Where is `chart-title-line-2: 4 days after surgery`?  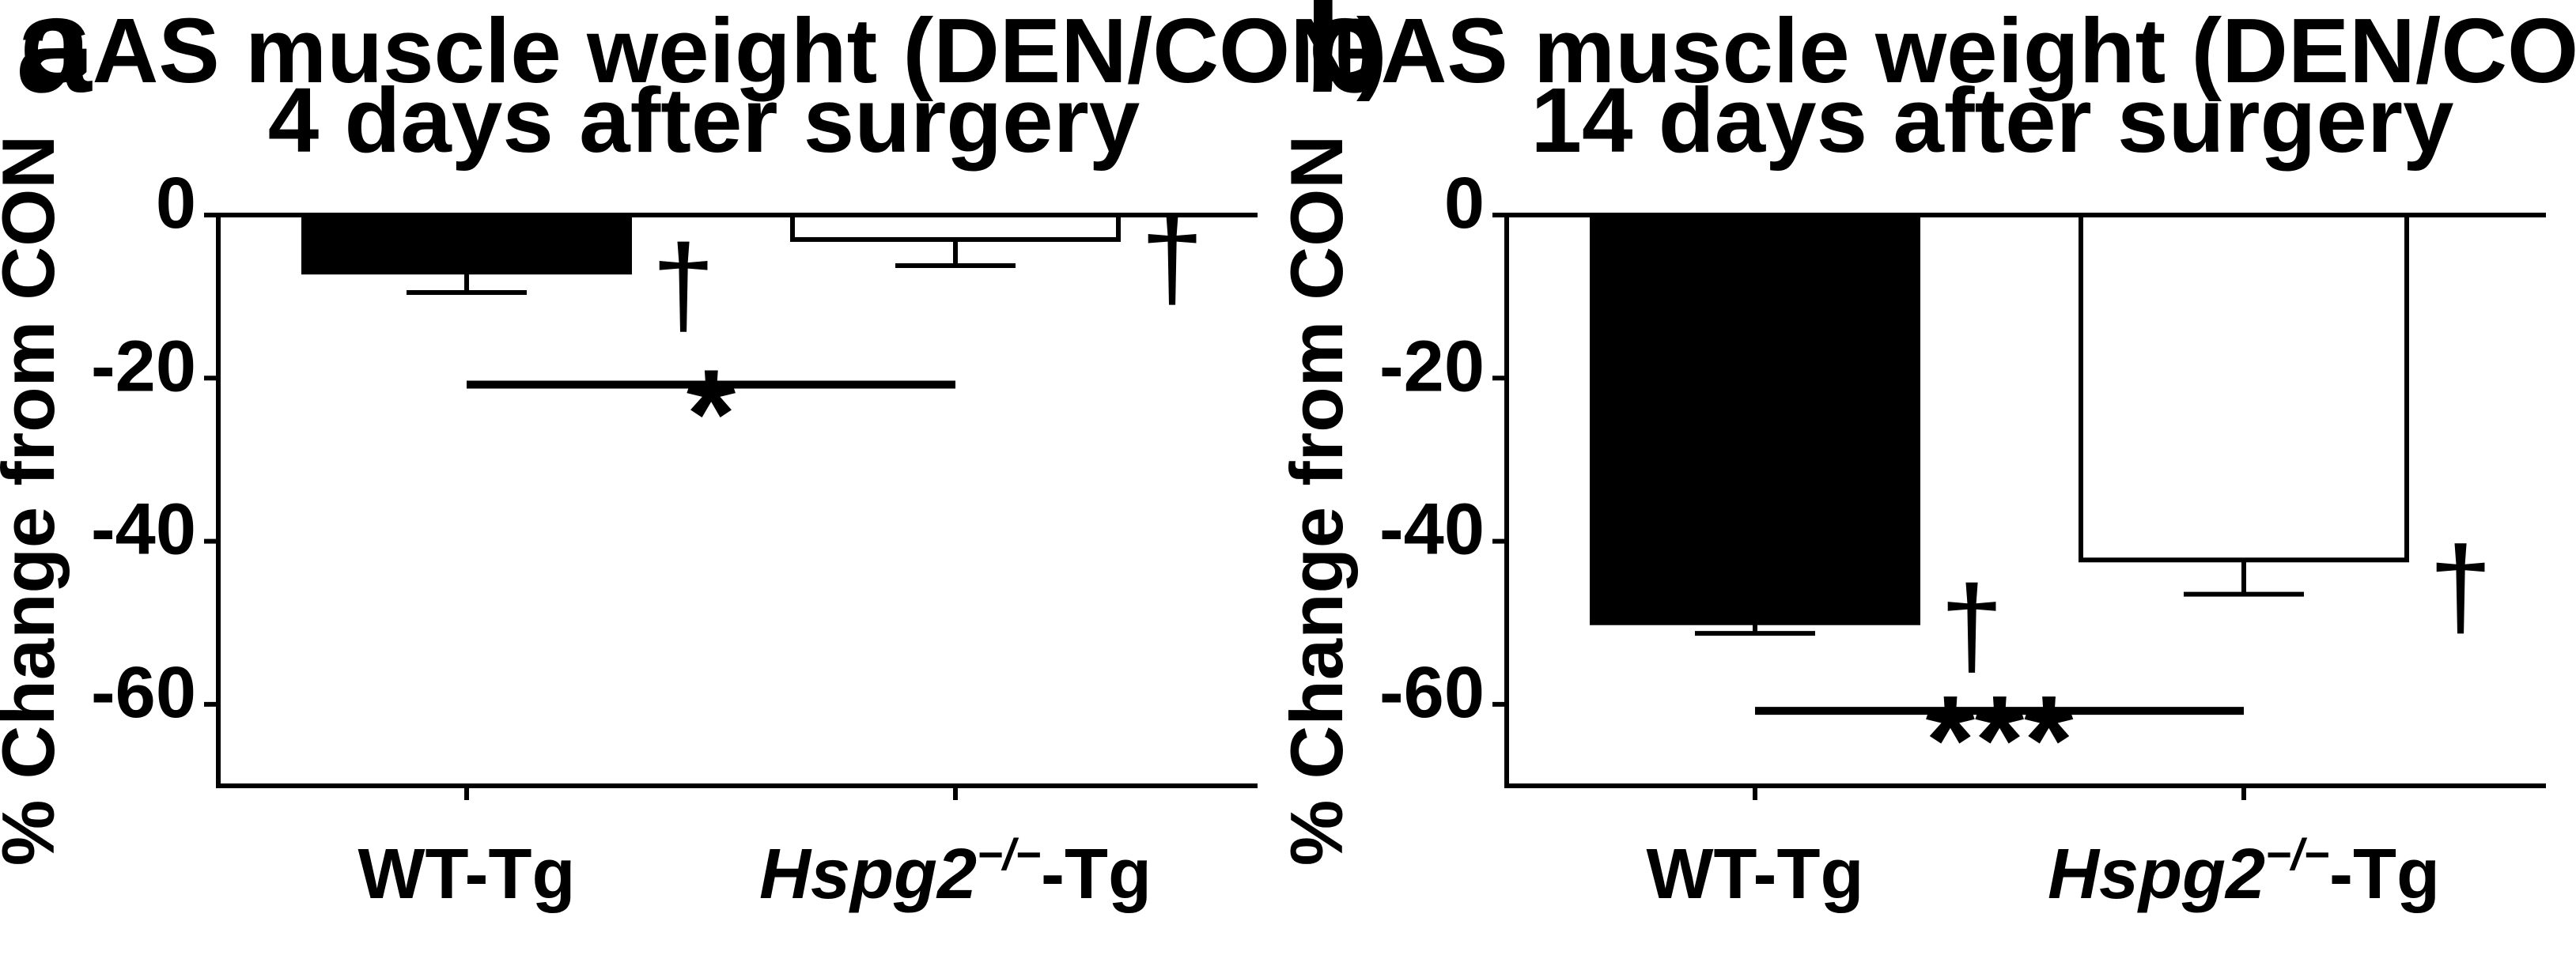
chart-title-line-2: 4 days after surgery is located at coordinates (704, 120).